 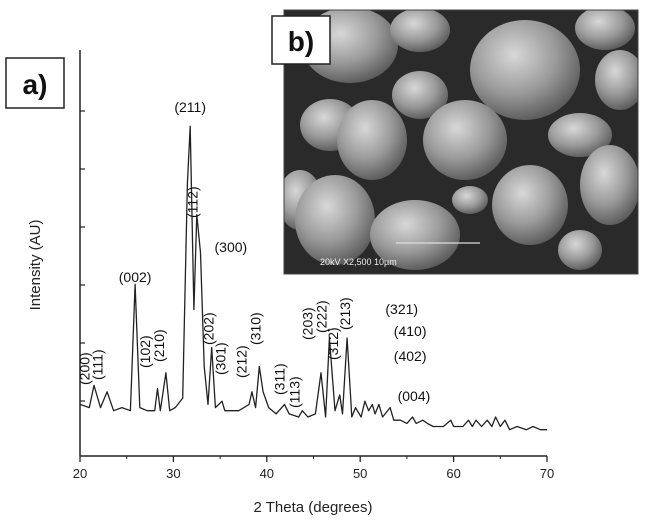 I want to click on x-tick-label: 60, so click(x=453, y=473).